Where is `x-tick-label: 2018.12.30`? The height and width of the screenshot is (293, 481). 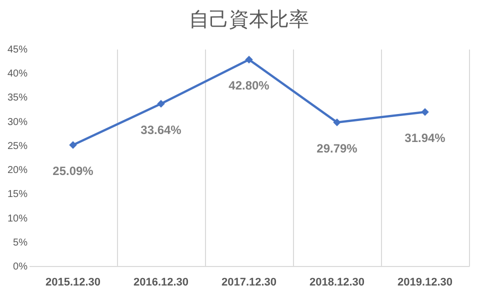
x-tick-label: 2018.12.30 is located at coordinates (337, 282).